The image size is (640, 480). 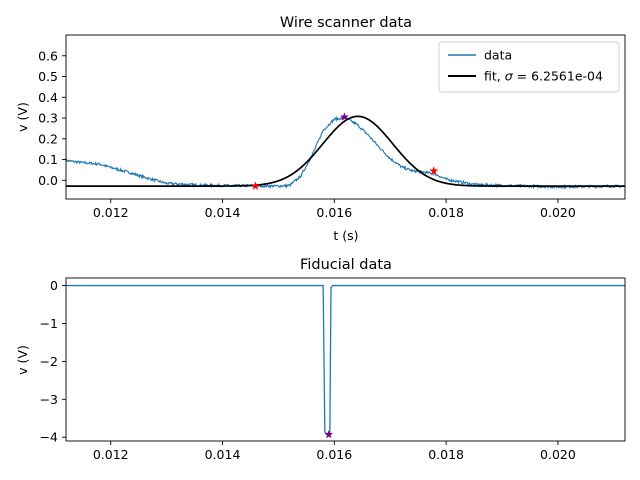 I want to click on y-tick-label: 0.2, so click(x=48, y=138).